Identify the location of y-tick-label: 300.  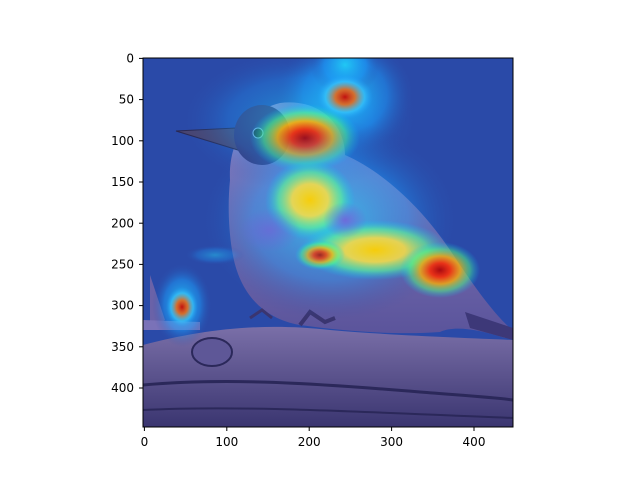
(122, 306).